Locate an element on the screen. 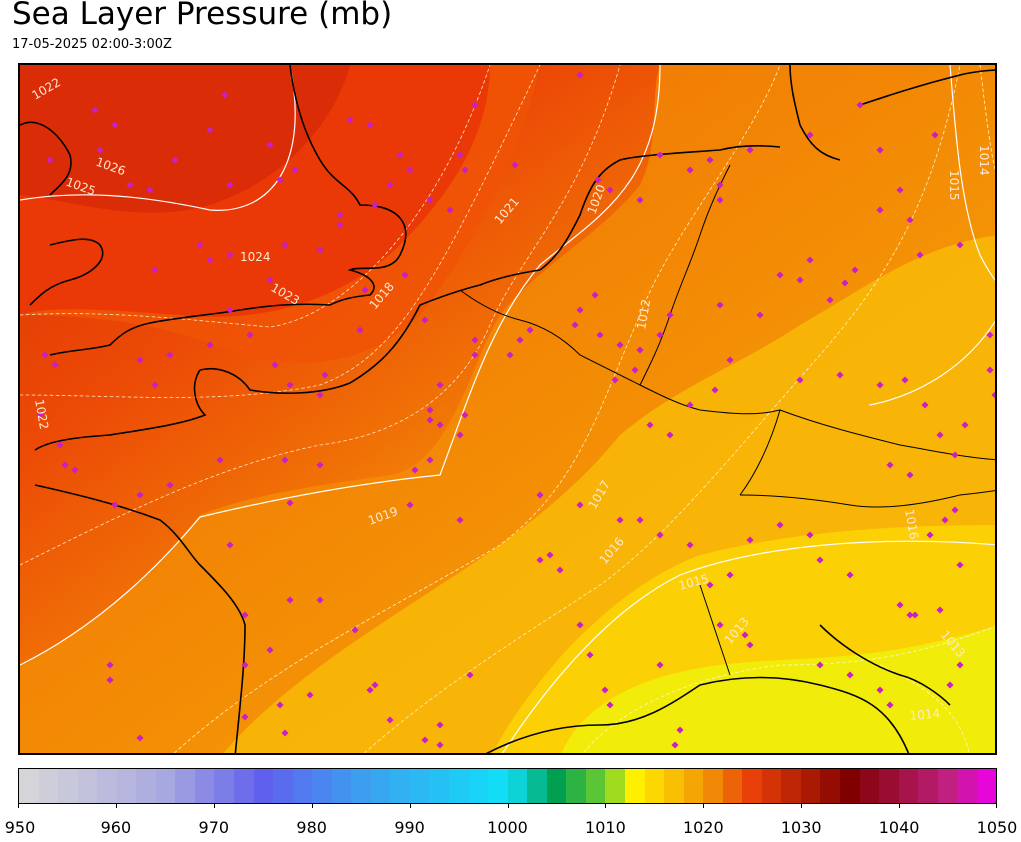  coast-france-north is located at coordinates (370, 331).